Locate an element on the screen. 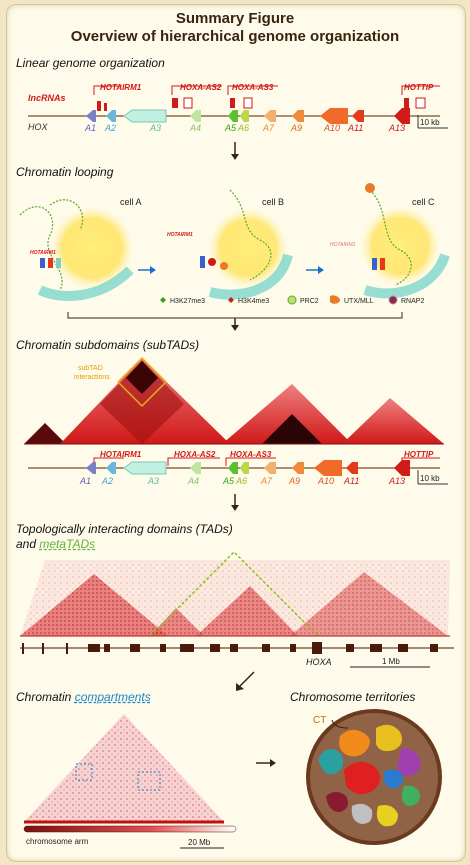 The width and height of the screenshot is (470, 865). legend-prc2: PRC2 is located at coordinates (309, 301).